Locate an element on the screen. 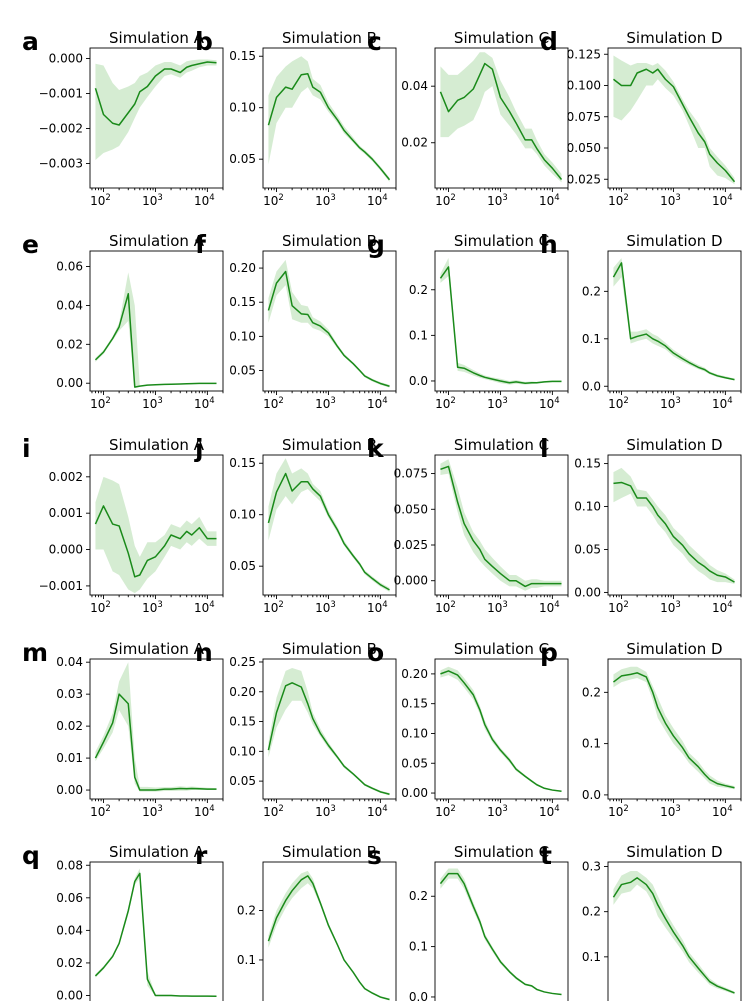 This screenshot has width=748, height=1001. panel-letter: s is located at coordinates (374, 855).